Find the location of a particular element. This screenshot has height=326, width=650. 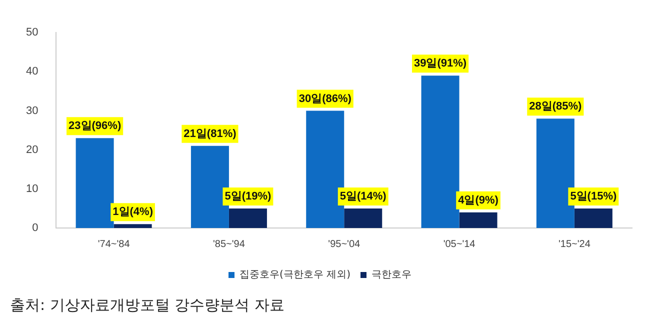

data-label: 39일(91%) is located at coordinates (440, 64).